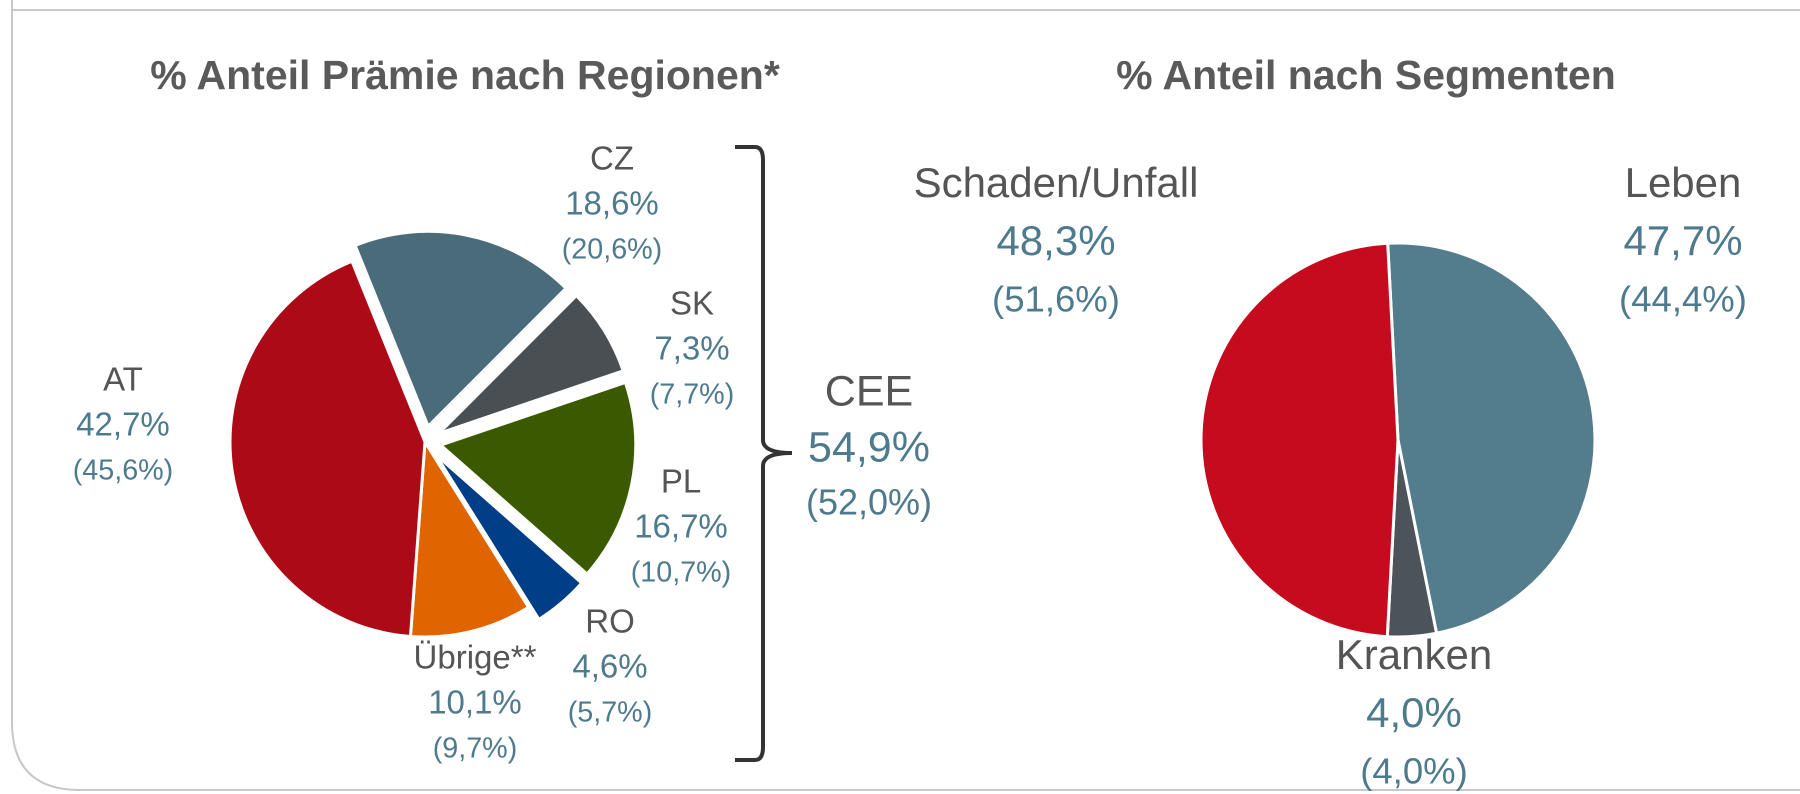 This screenshot has height=794, width=1800. I want to click on slice-value: 18,6%, so click(612, 203).